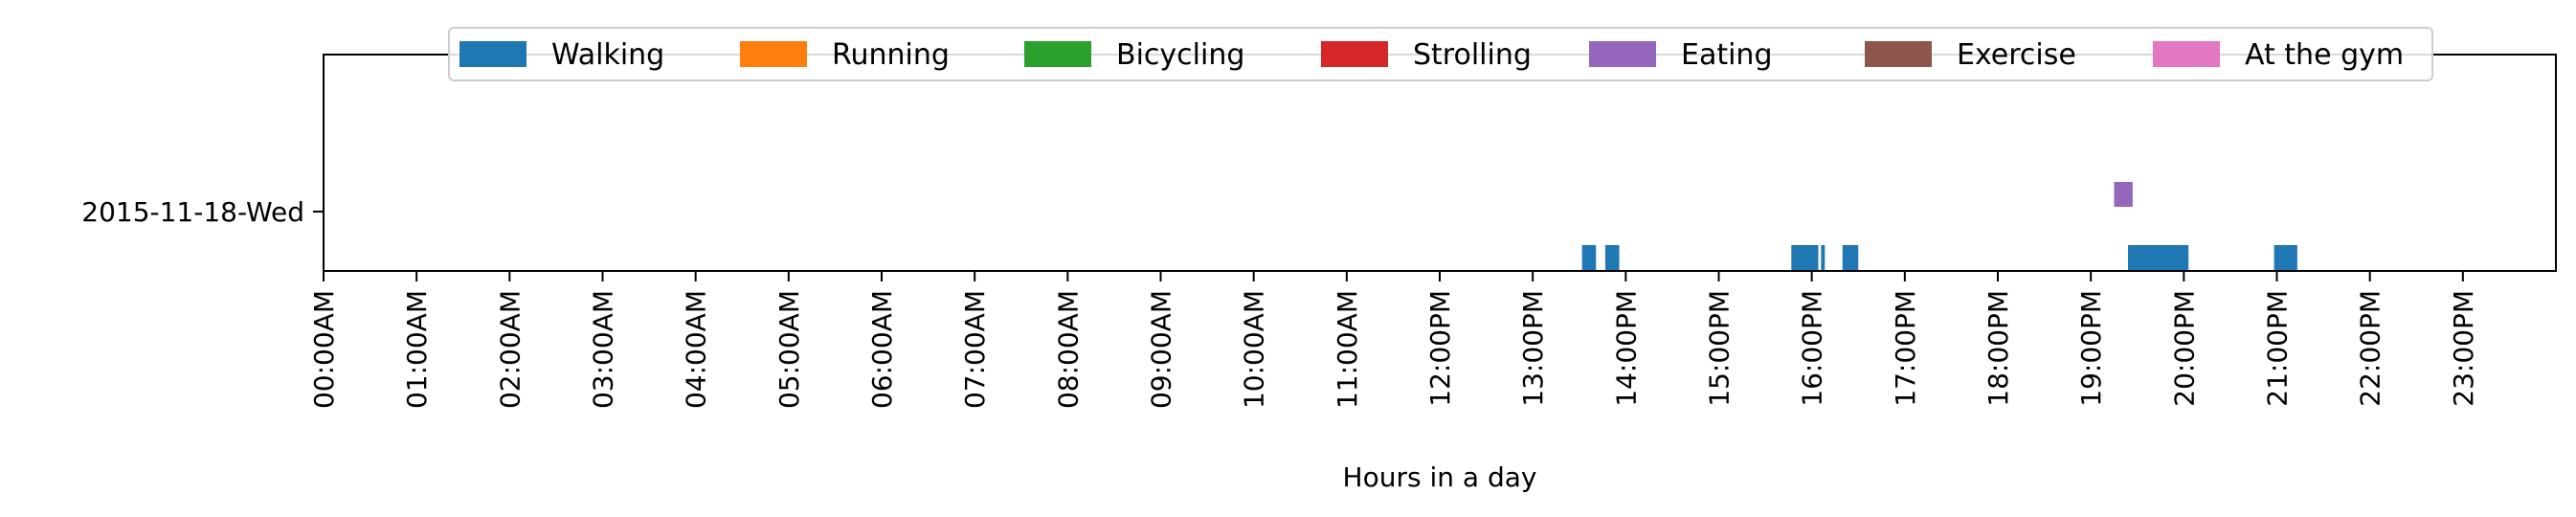  What do you see at coordinates (1720, 348) in the screenshot?
I see `x-tick-label: 15:00PM` at bounding box center [1720, 348].